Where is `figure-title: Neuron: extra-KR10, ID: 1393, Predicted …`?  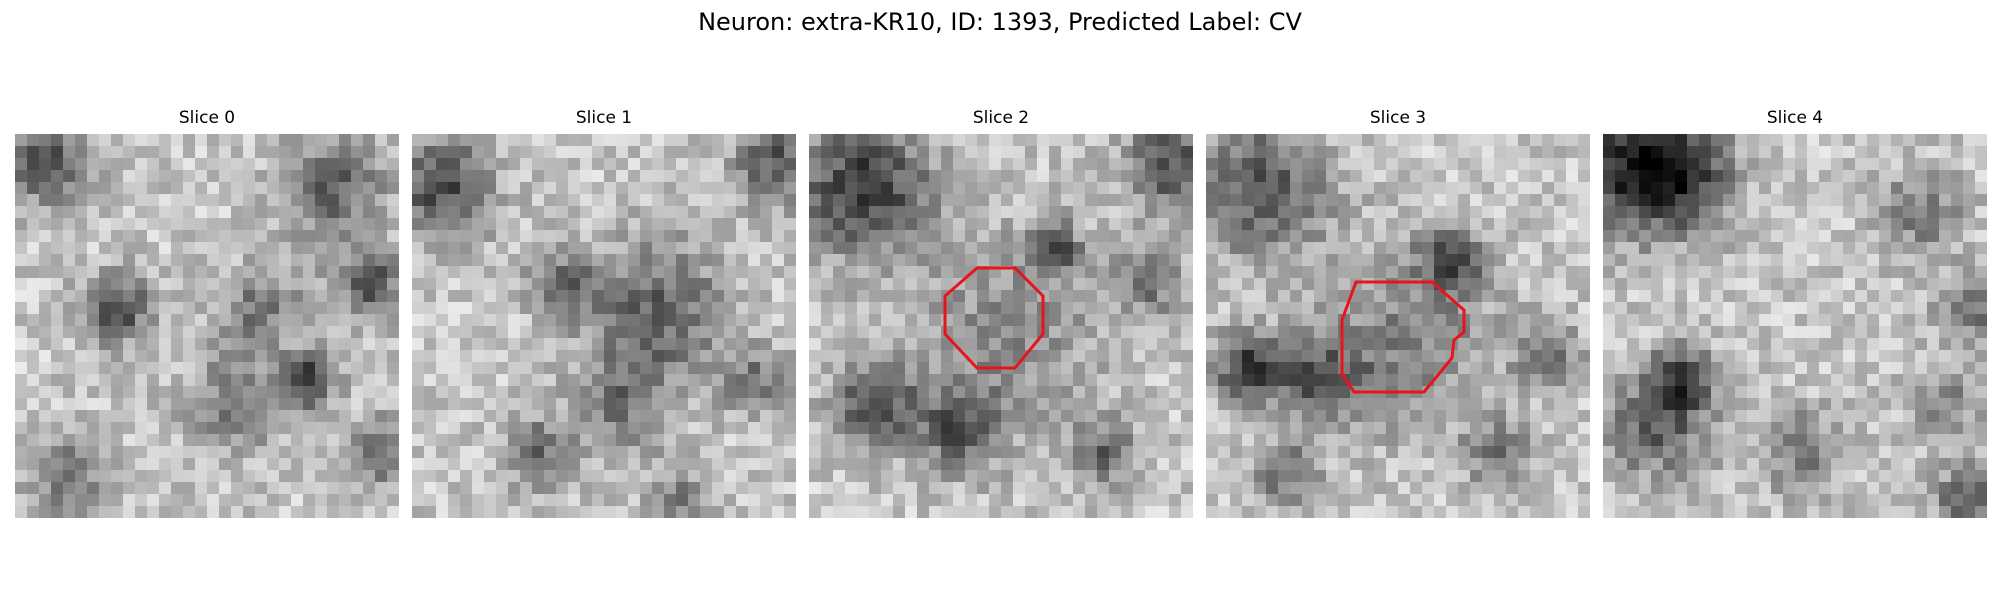
figure-title: Neuron: extra-KR10, ID: 1393, Predicted … is located at coordinates (1000, 22).